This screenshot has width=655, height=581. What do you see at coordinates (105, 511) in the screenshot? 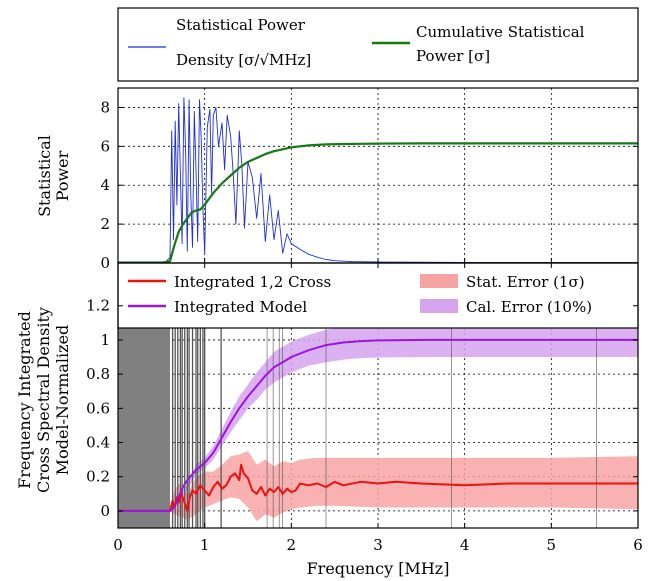
I see `bottom-y-tick-label: 0` at bounding box center [105, 511].